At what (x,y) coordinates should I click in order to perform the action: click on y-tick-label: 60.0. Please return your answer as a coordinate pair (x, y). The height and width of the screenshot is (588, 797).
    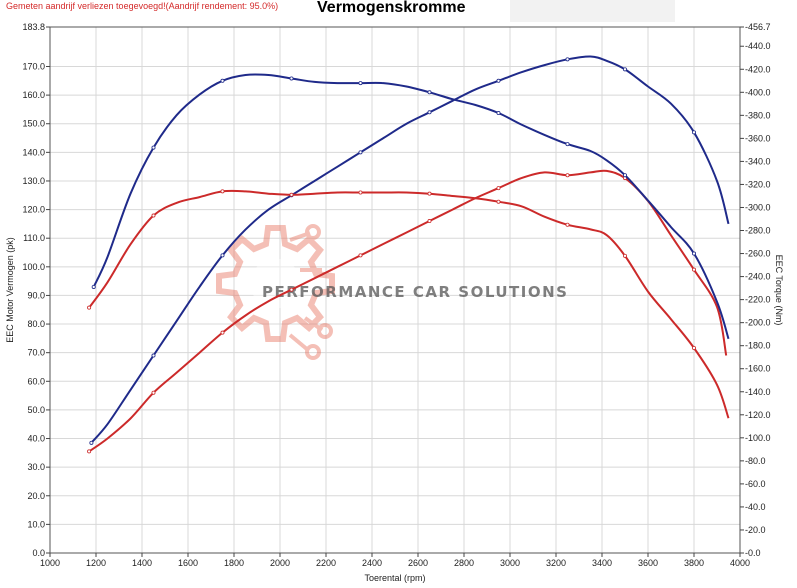
    Looking at the image, I should click on (36, 381).